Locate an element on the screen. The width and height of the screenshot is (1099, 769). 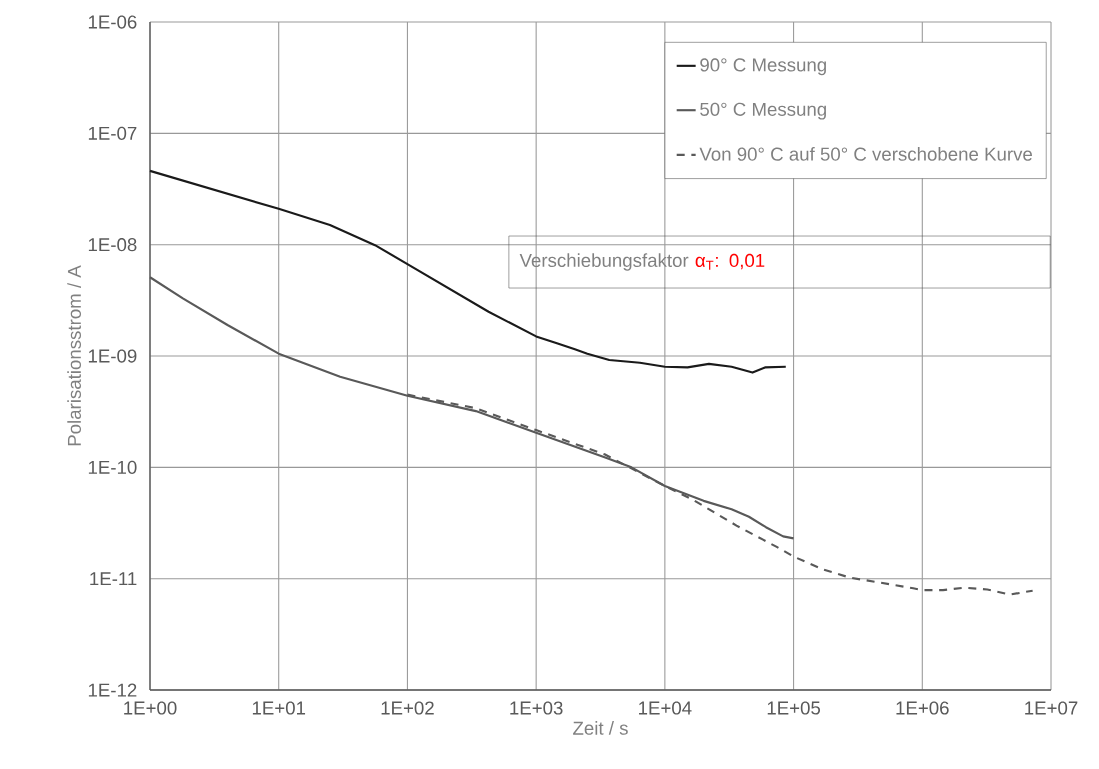
y-axis-title: Polarisationsstrom / A is located at coordinates (74, 355).